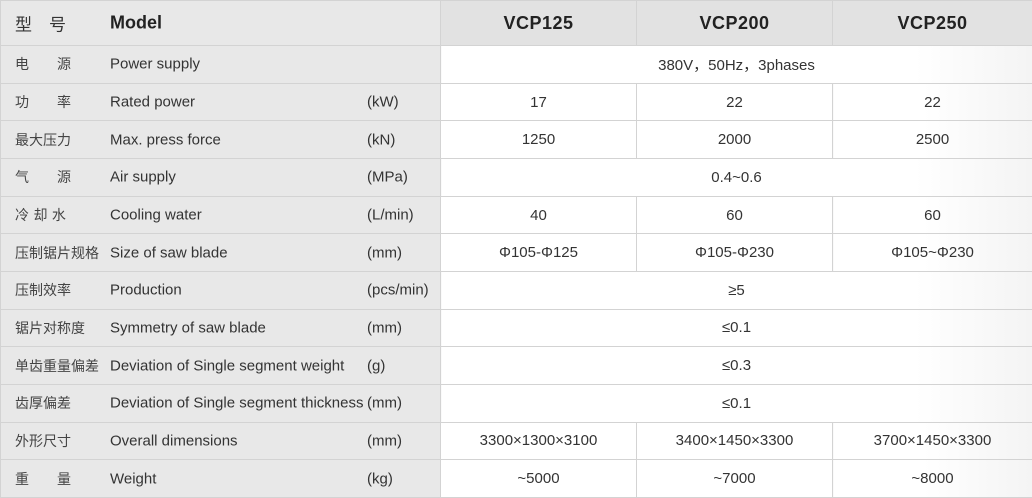  What do you see at coordinates (153, 102) in the screenshot?
I see `spec-label-en: Rated power` at bounding box center [153, 102].